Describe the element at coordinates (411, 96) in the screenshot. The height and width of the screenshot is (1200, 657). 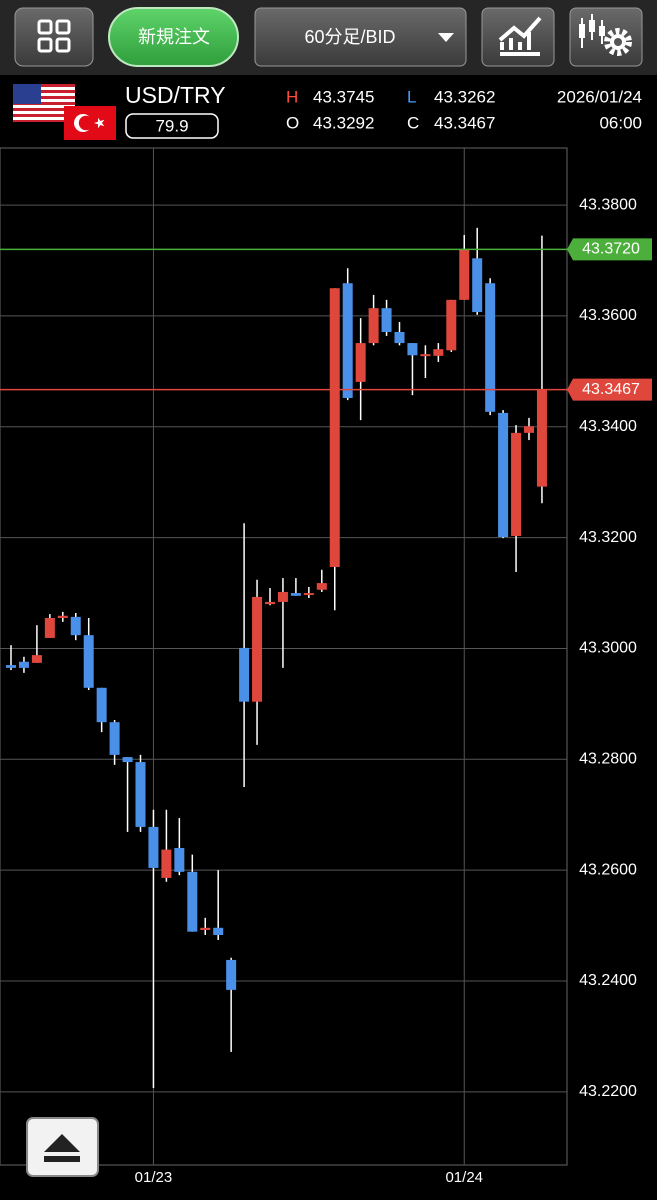
I see `low-label: L` at that location.